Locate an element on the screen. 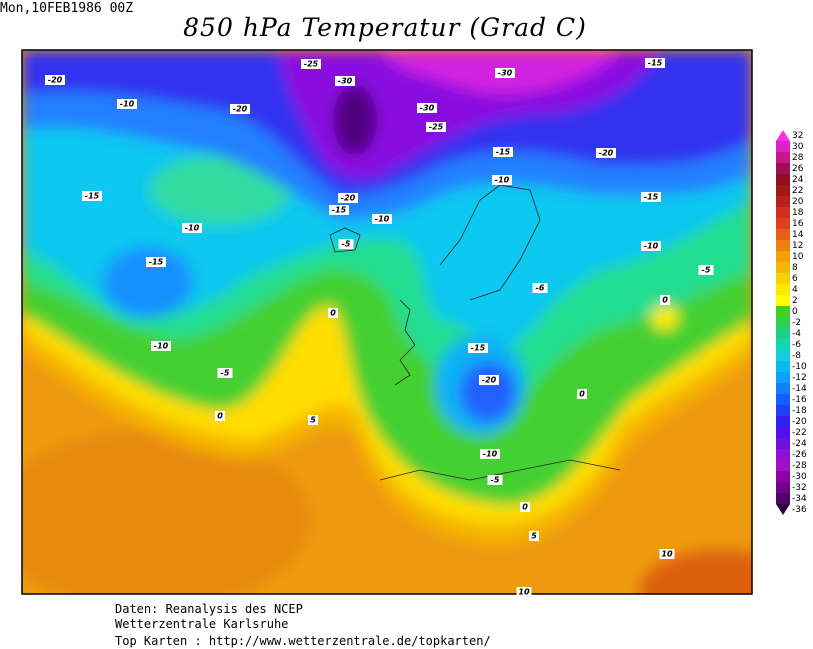 The image size is (813, 649). colorbar-label: -34 is located at coordinates (799, 499).